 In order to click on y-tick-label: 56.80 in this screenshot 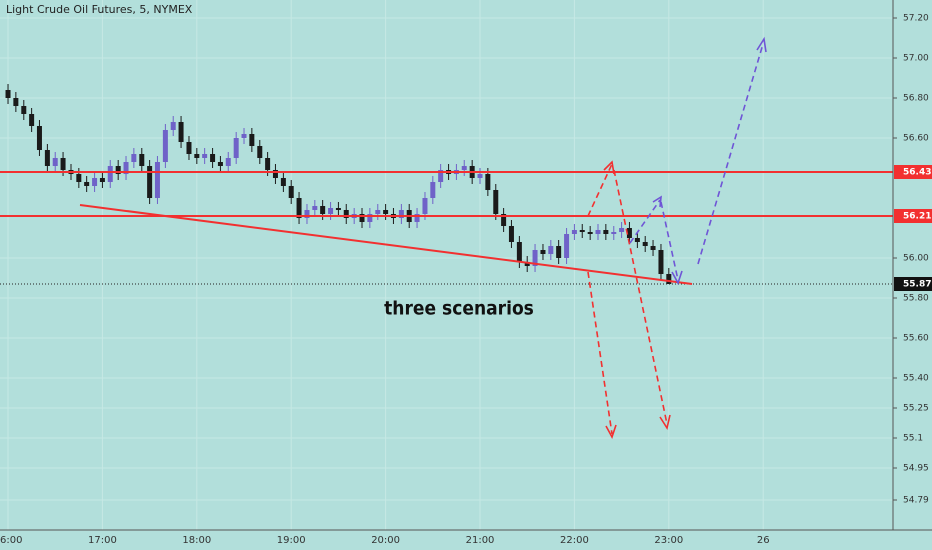, I will do `click(916, 99)`.